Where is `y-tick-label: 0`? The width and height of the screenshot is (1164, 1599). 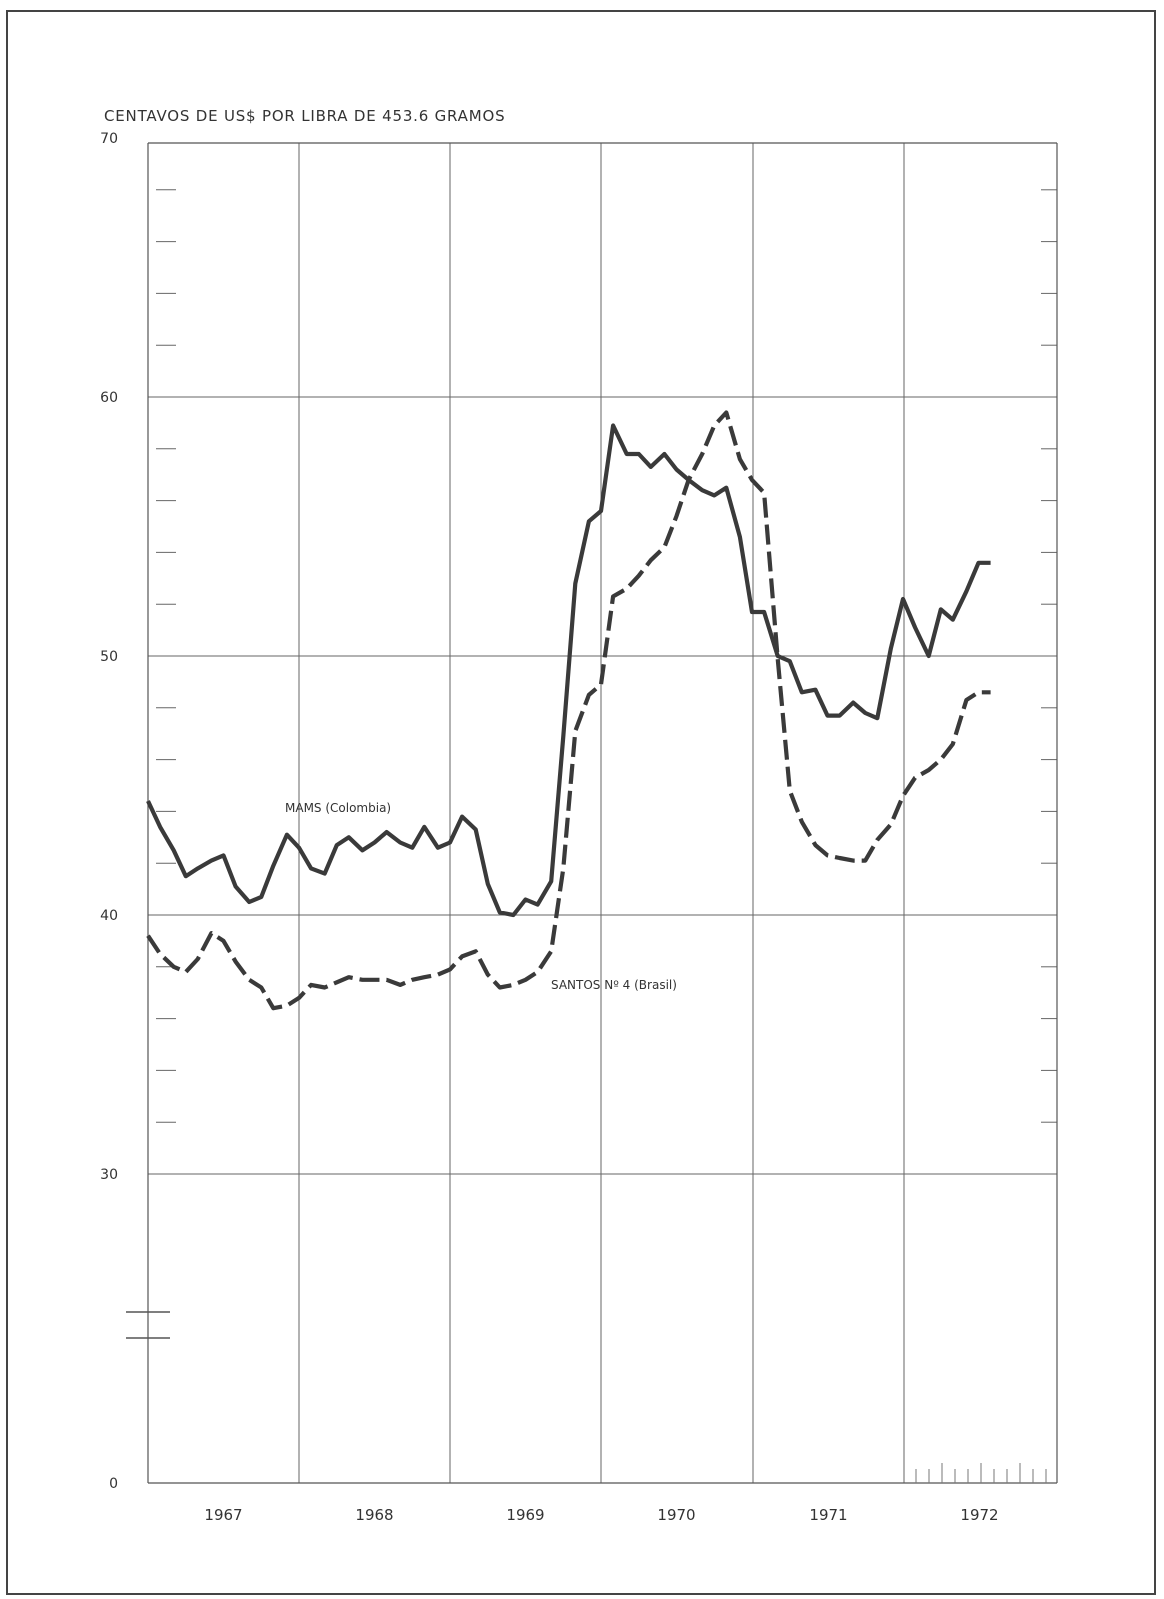 y-tick-label: 0 is located at coordinates (113, 1484).